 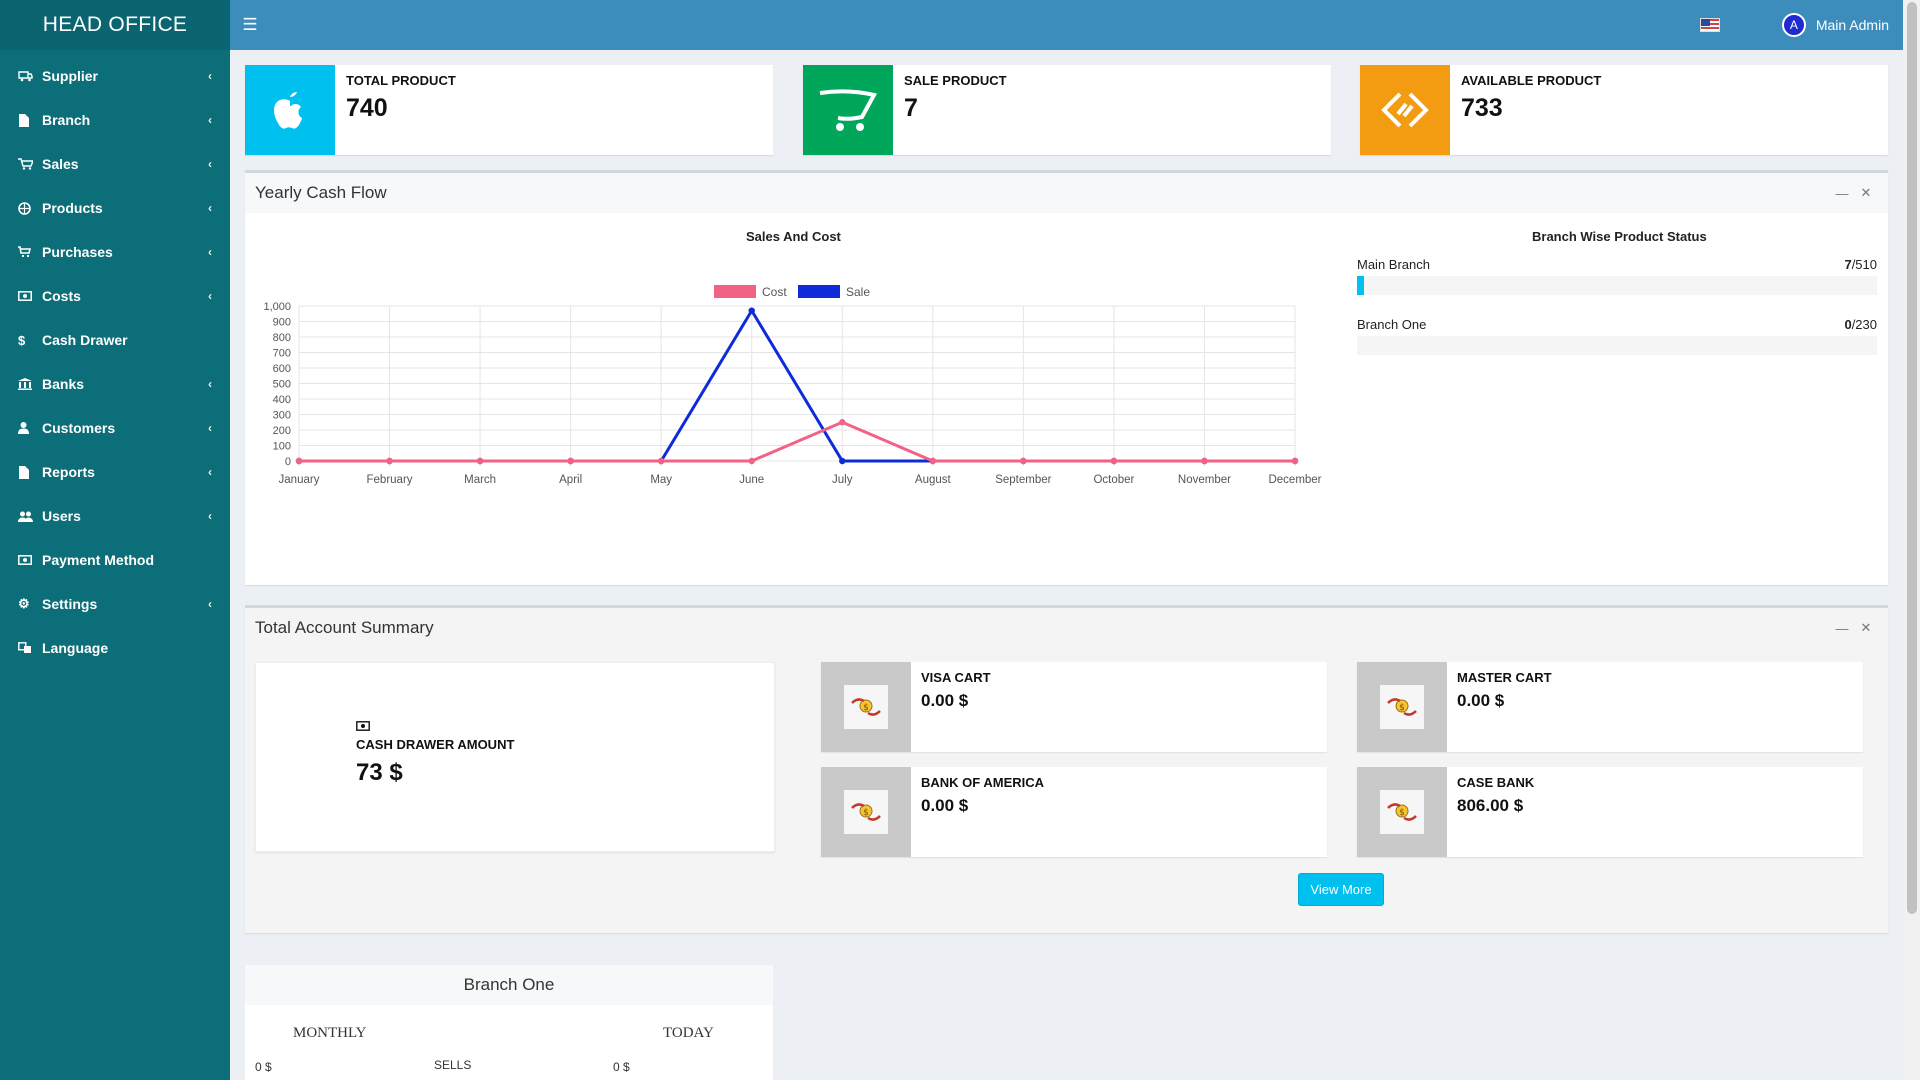 I want to click on y-tick-label: 0, so click(x=288, y=462).